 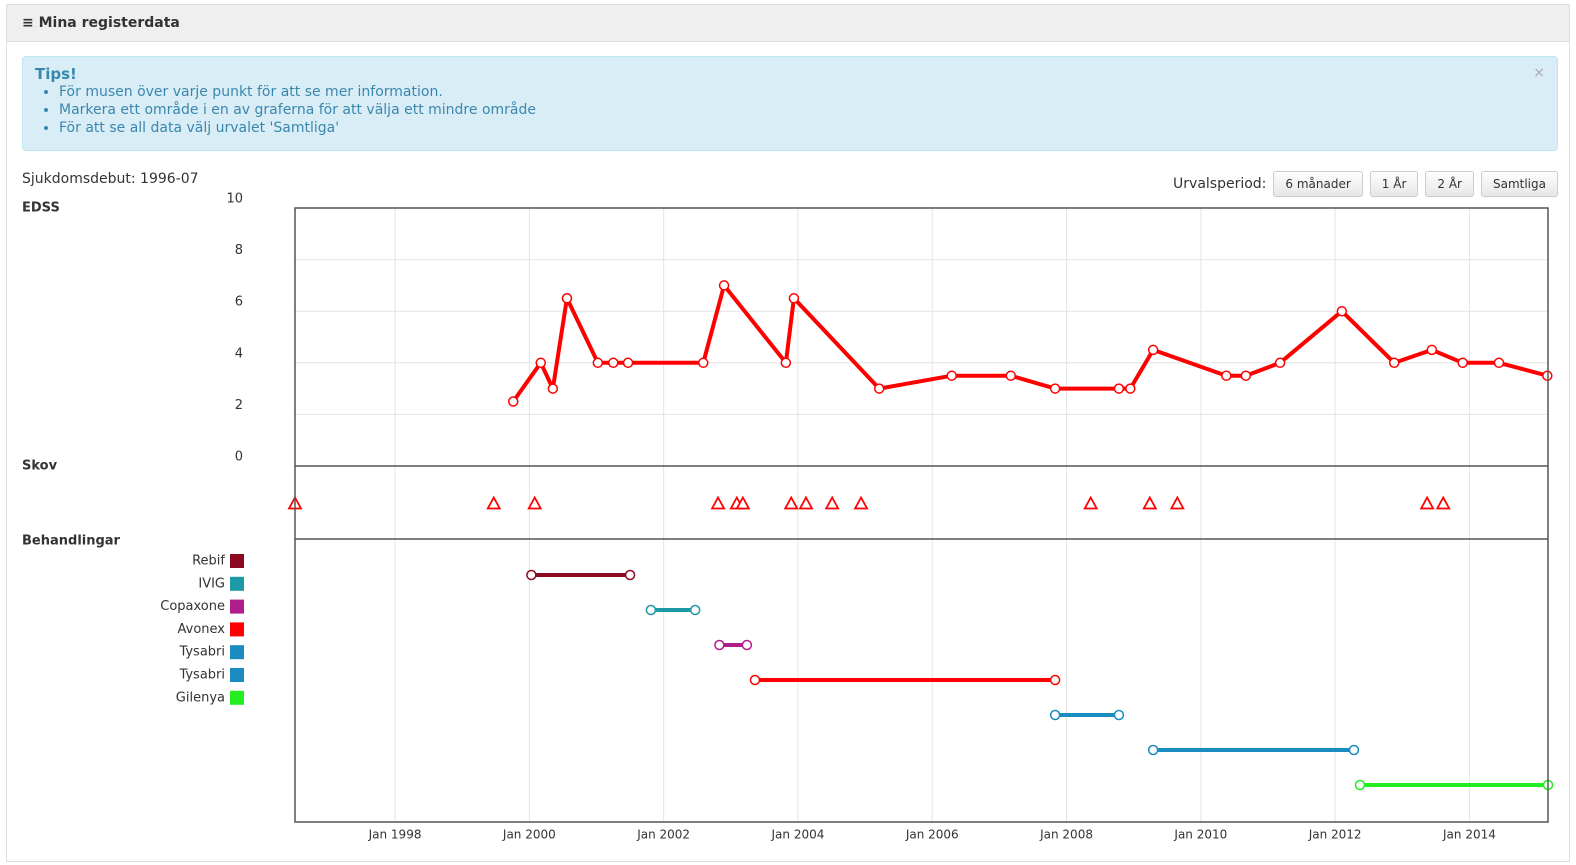 I want to click on y-tick-label: 10, so click(x=234, y=199).